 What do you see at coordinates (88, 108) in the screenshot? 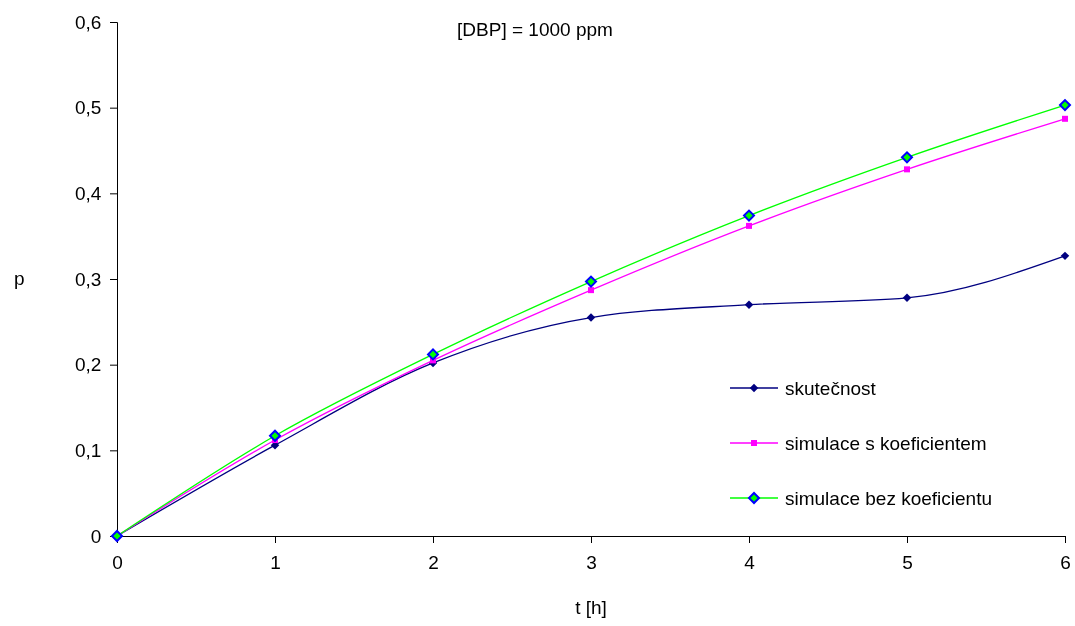
I see `y-tick-label: 0,5` at bounding box center [88, 108].